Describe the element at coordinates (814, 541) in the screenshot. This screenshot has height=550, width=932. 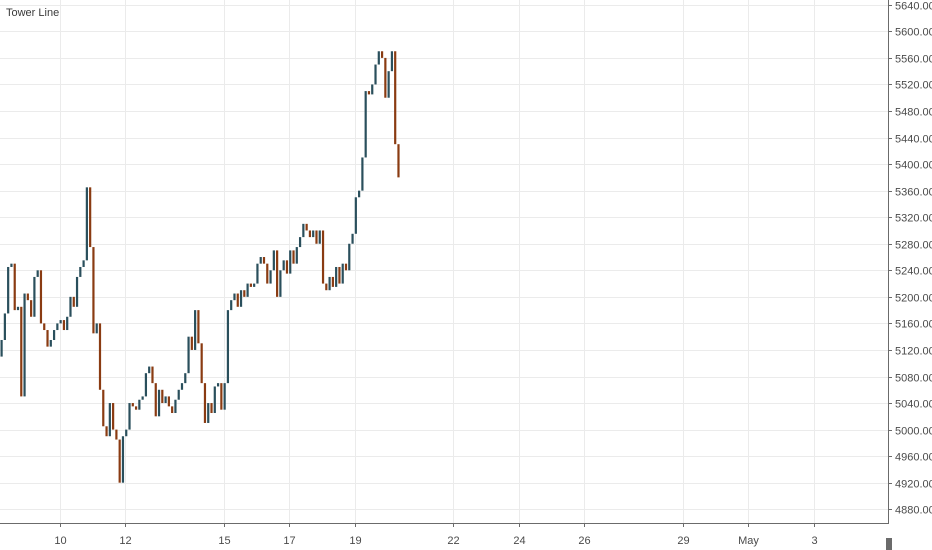
I see `time-tick-label: 3` at that location.